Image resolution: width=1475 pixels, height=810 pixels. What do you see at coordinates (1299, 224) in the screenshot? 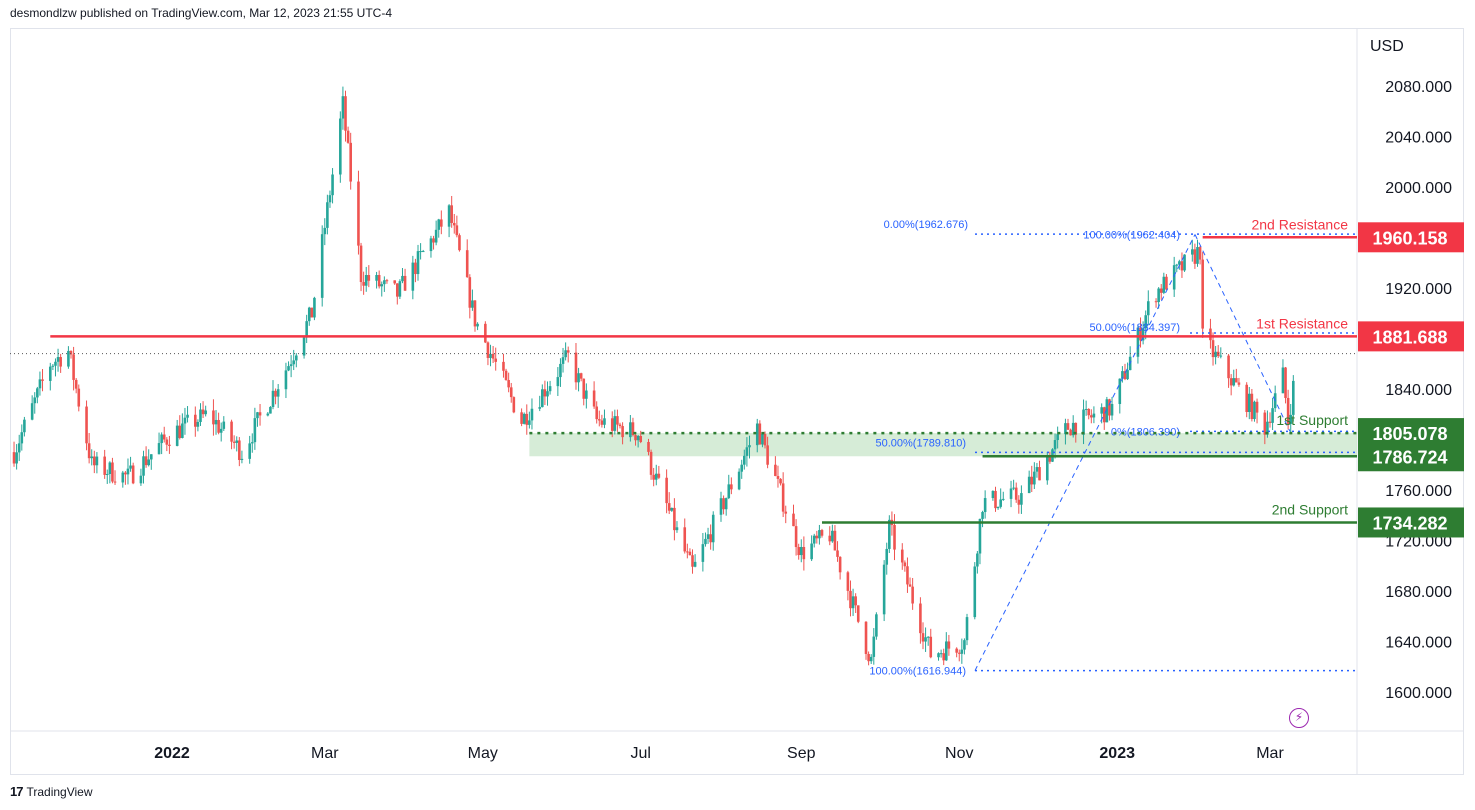
I see `level-name: 2nd Resistance` at bounding box center [1299, 224].